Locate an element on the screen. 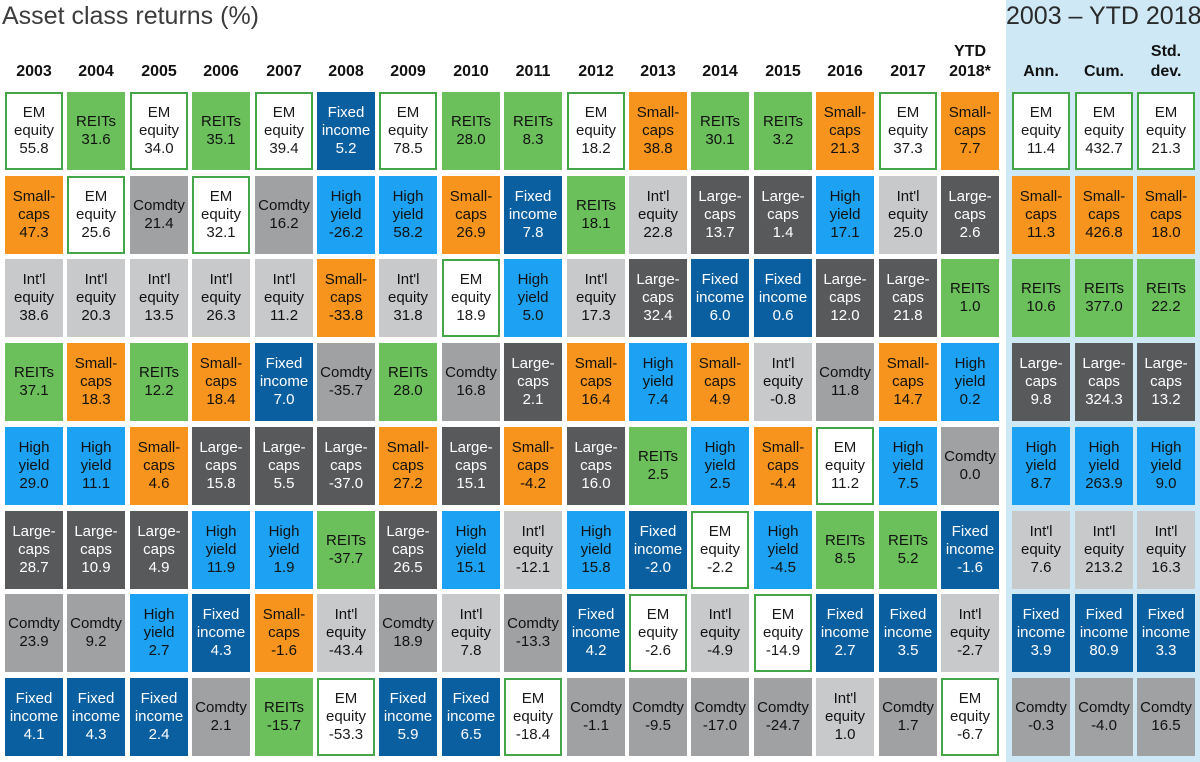 The height and width of the screenshot is (762, 1200). return-cell: Int'l equity -0.8 is located at coordinates (783, 382).